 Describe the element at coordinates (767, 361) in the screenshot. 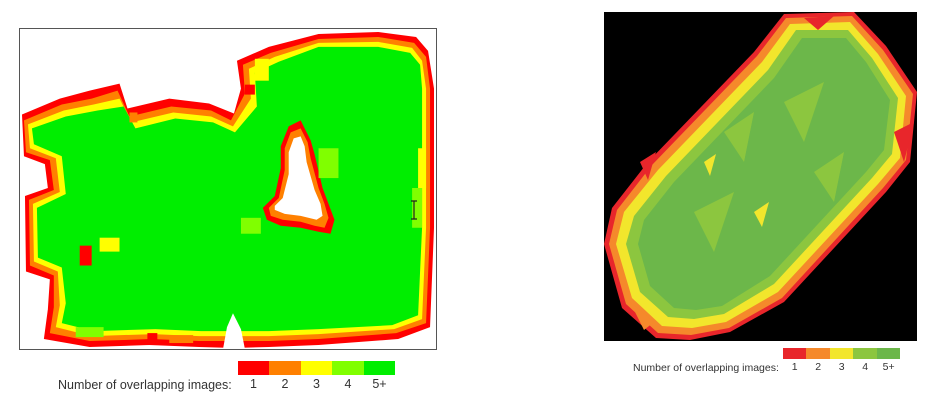

I see `right-legend: Number of overlapping images: 1 2 3 4 5+` at that location.